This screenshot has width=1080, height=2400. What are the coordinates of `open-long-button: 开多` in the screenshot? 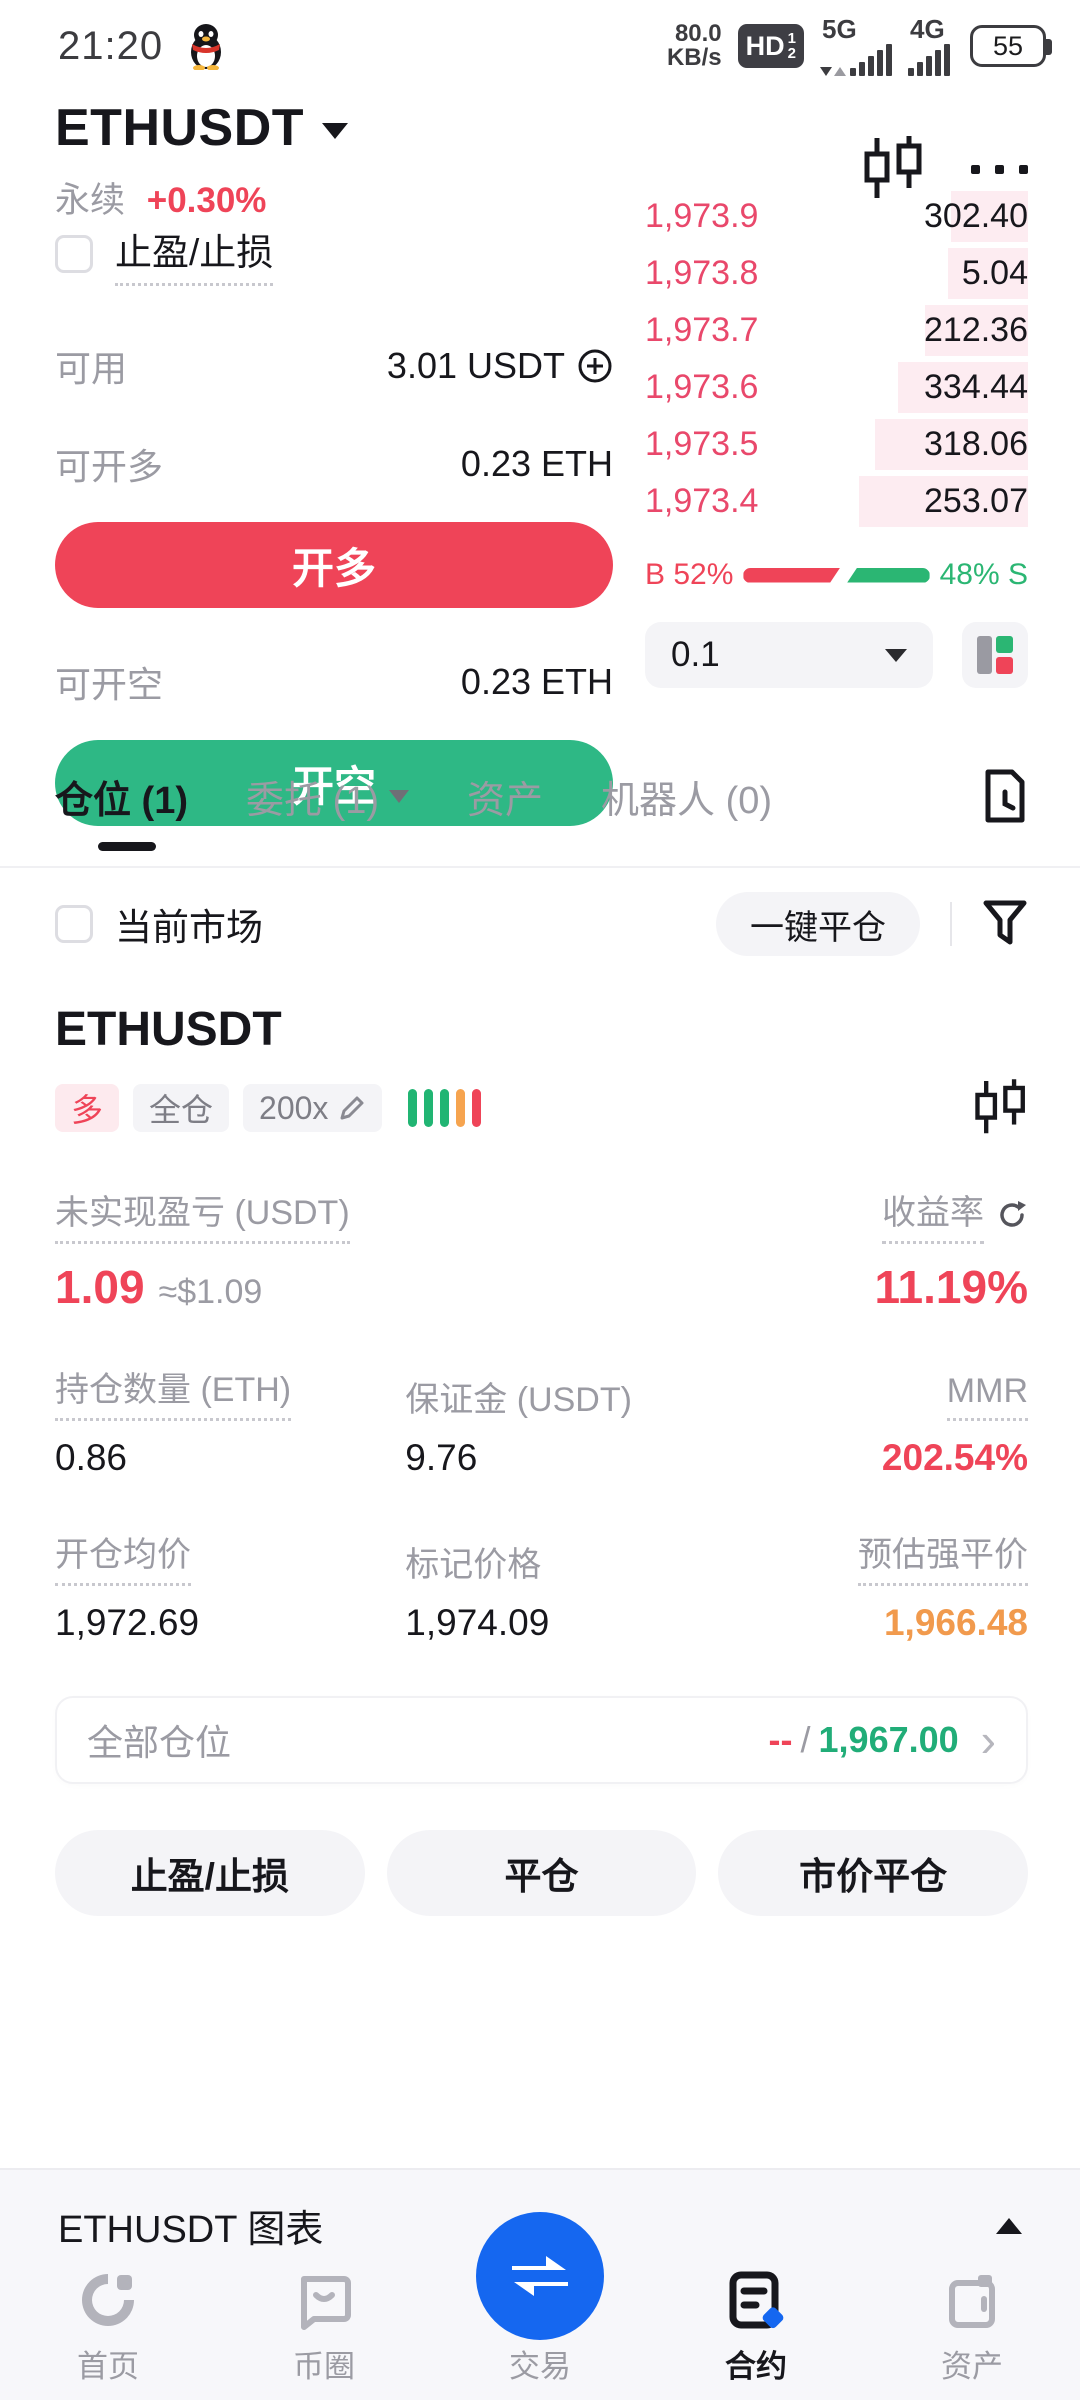 It's located at (334, 565).